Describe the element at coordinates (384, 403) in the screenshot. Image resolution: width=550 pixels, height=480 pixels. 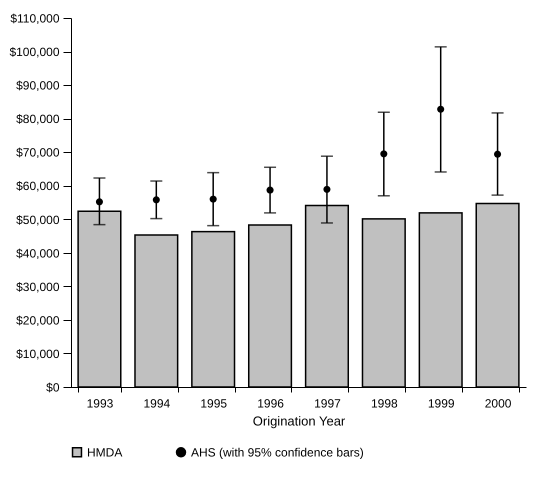
I see `x-tick-label: 1998` at that location.